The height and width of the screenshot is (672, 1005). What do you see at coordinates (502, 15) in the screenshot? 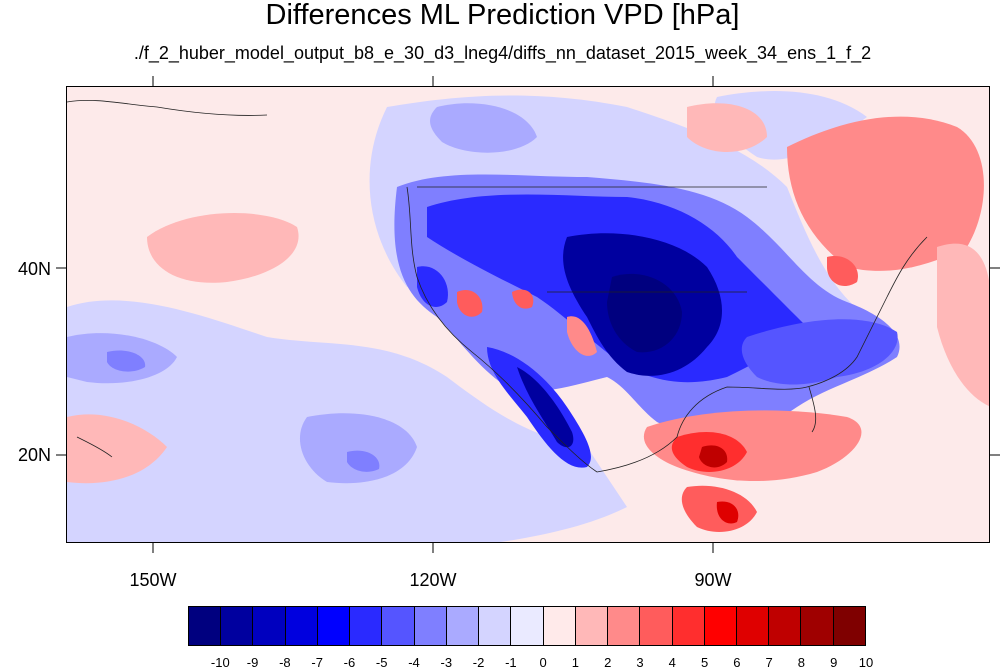
I see `map-title: Differences ML Prediction VPD [hPa]` at bounding box center [502, 15].